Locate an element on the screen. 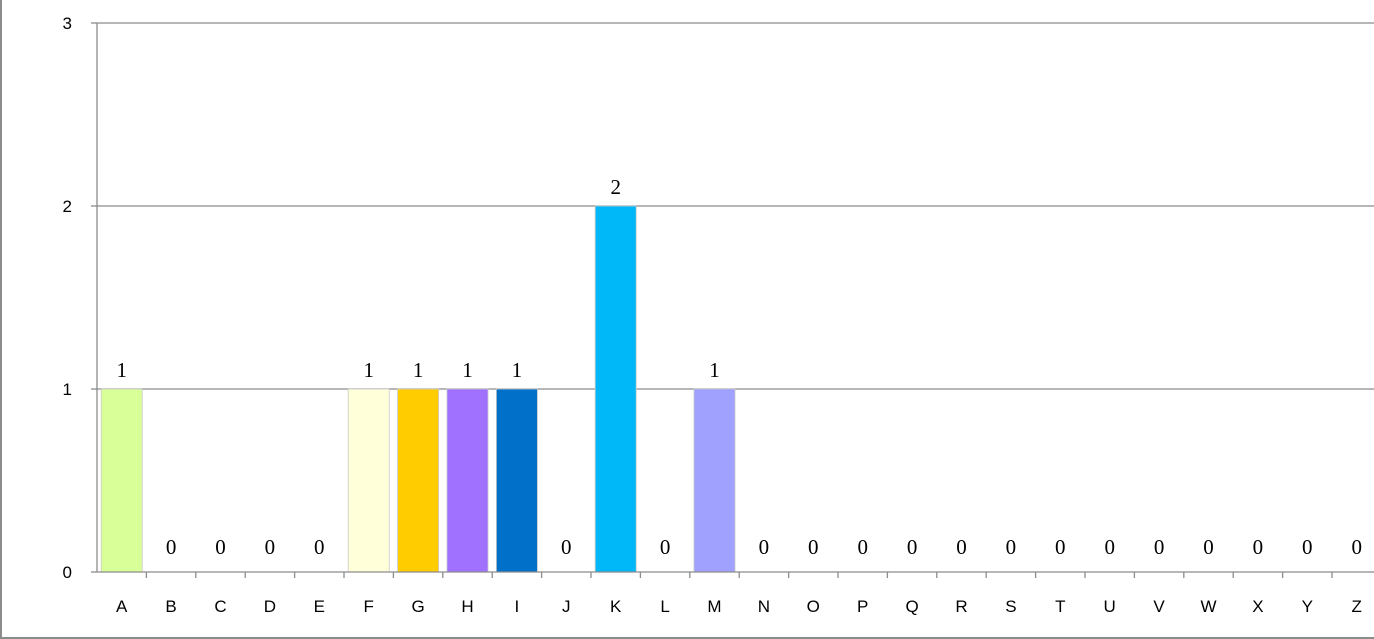 The height and width of the screenshot is (639, 1374). x-tick-label: D is located at coordinates (270, 606).